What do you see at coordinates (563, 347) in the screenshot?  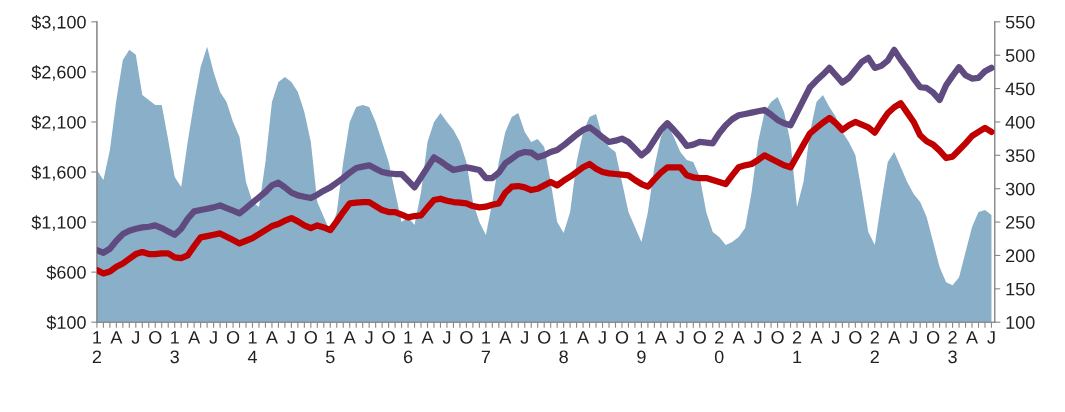 I see `x-tick-label: 1 8` at bounding box center [563, 347].